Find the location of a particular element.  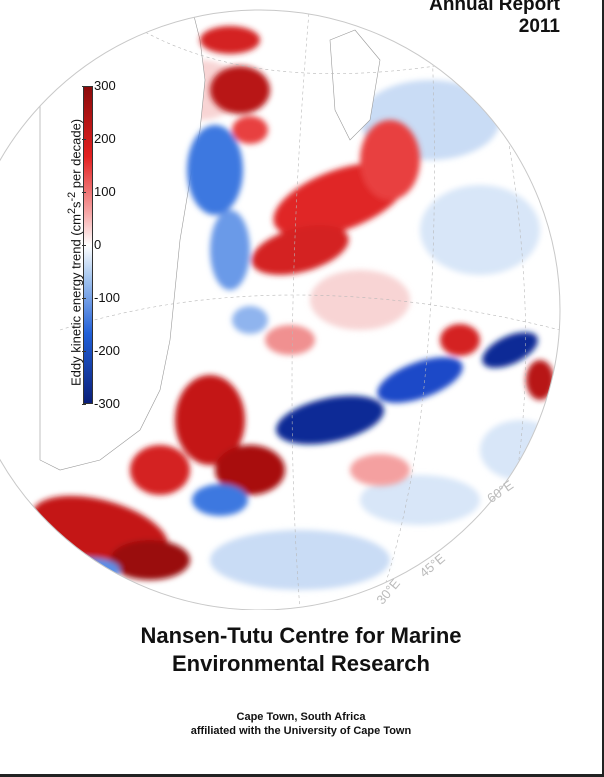

colorbar-tick: 0 is located at coordinates (91, 244).